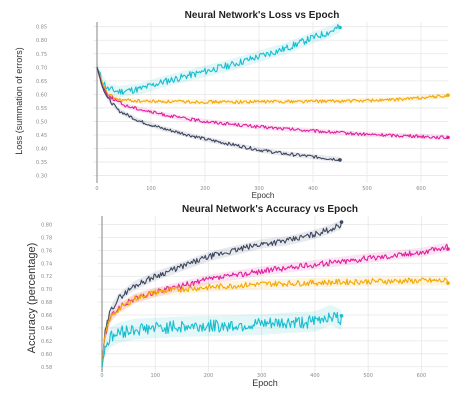 This screenshot has width=474, height=402. Describe the element at coordinates (155, 376) in the screenshot. I see `accuracy-xtick-label: 100` at that location.